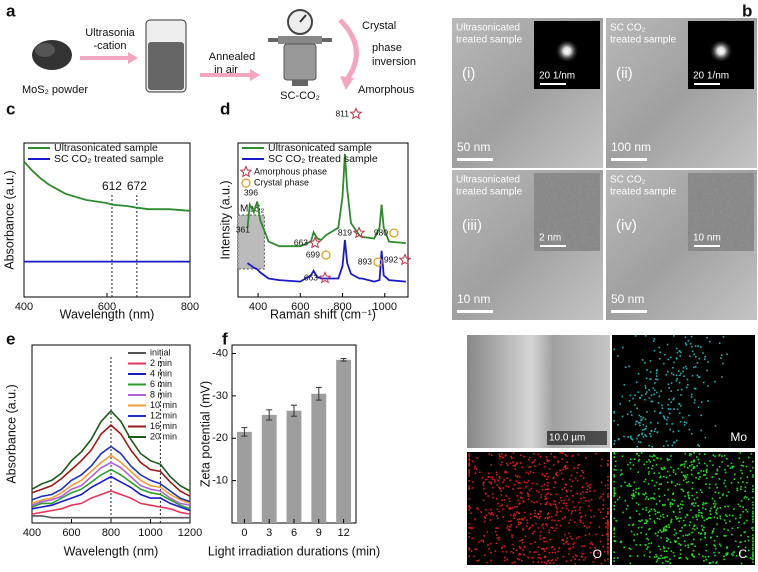 This screenshot has width=758, height=572. Describe the element at coordinates (683, 391) in the screenshot. I see `eds-map` at that location.